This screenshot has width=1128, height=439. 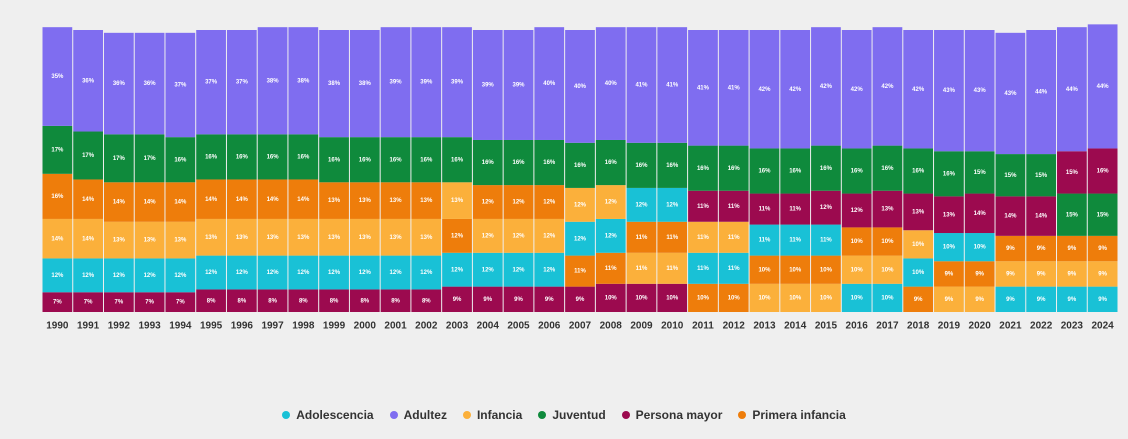 I want to click on data-label: 41%, so click(x=641, y=86).